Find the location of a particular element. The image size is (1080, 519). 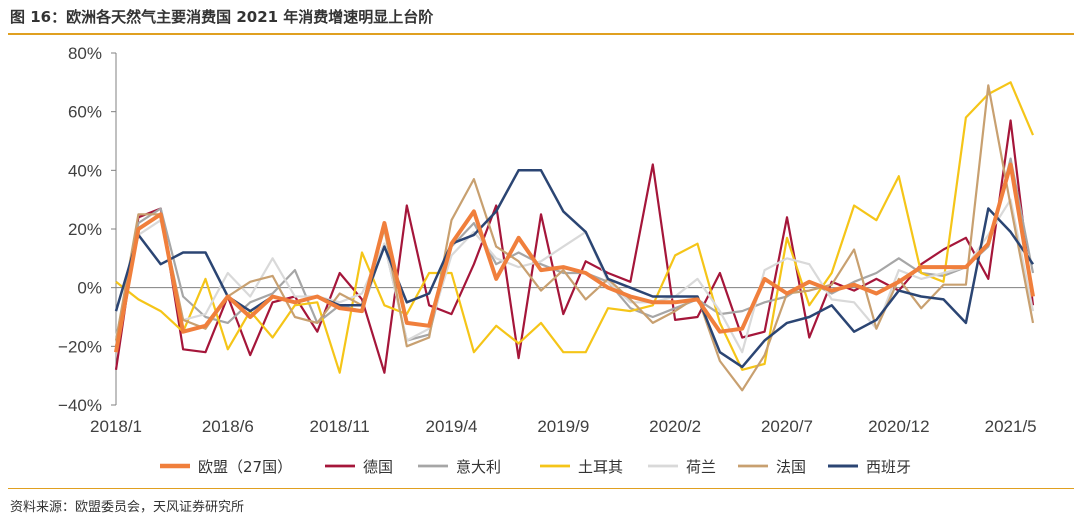

x-tick-label: 2020/2 is located at coordinates (675, 426).